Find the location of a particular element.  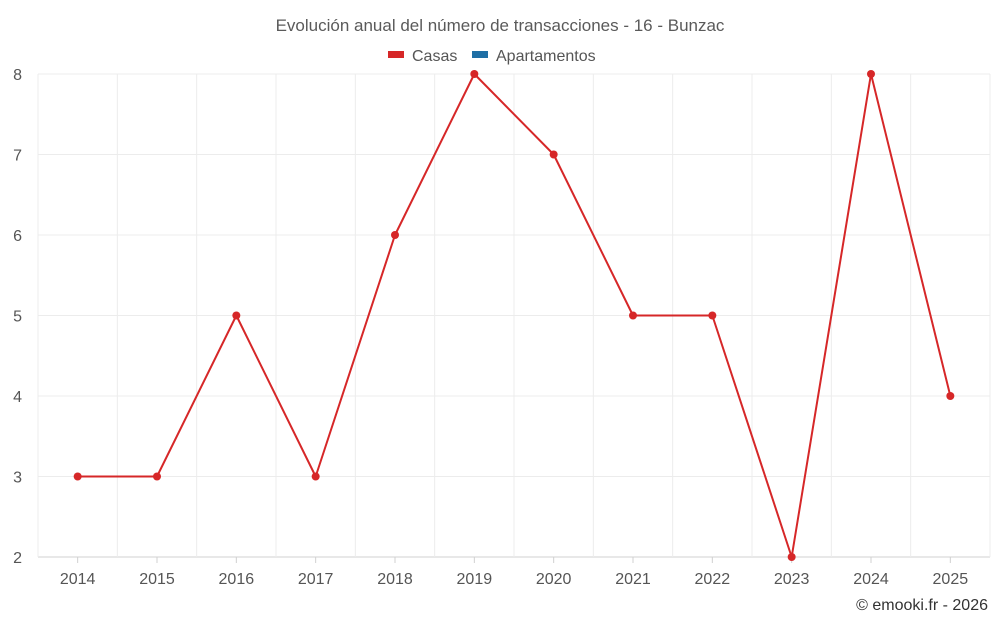

x-tick-label: 2015 is located at coordinates (157, 579).